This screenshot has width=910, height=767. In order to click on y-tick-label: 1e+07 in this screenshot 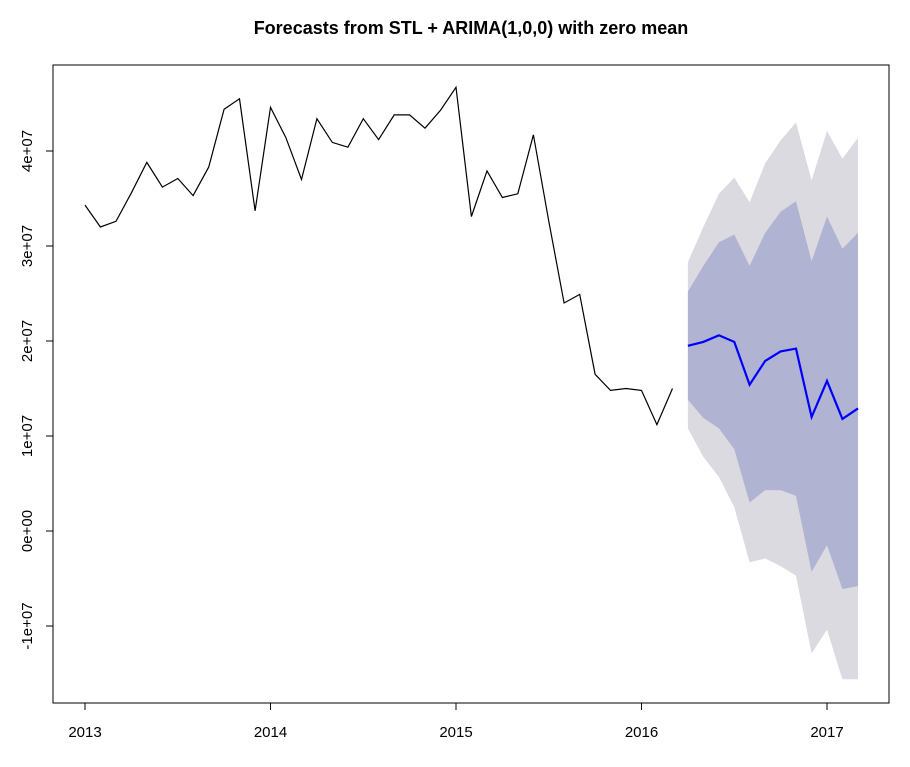, I will do `click(27, 436)`.